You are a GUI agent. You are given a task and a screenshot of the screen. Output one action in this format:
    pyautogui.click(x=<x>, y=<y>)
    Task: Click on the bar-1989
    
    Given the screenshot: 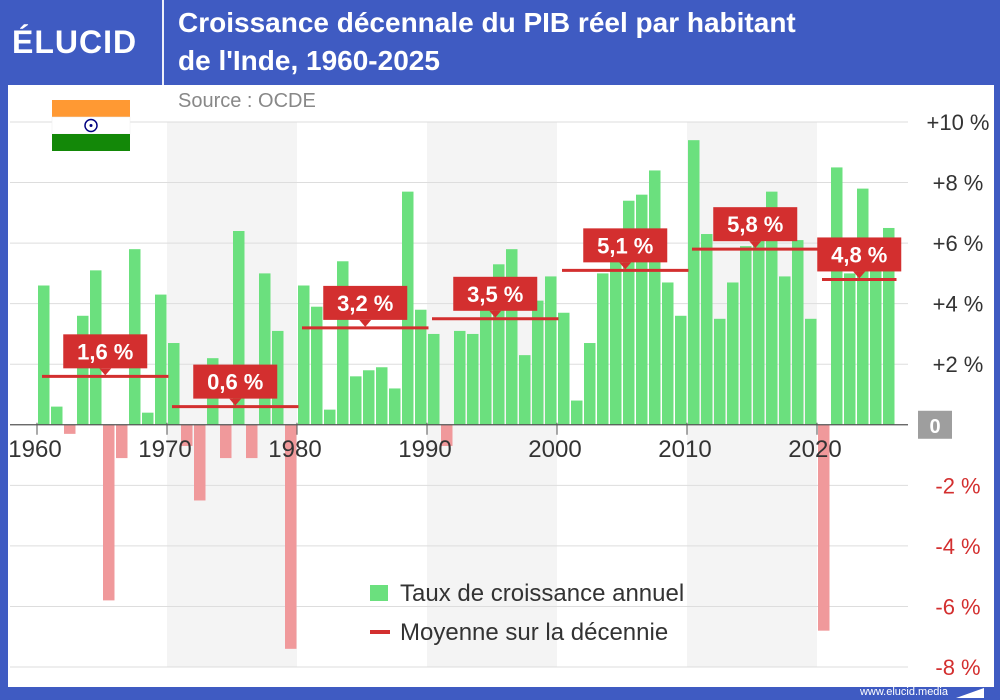 What is the action you would take?
    pyautogui.click(x=421, y=367)
    